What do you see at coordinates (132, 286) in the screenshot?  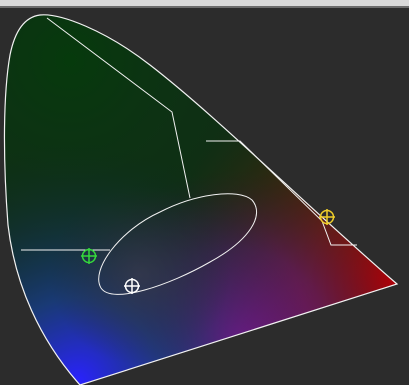 I see `white-marker-crosshair-icon` at bounding box center [132, 286].